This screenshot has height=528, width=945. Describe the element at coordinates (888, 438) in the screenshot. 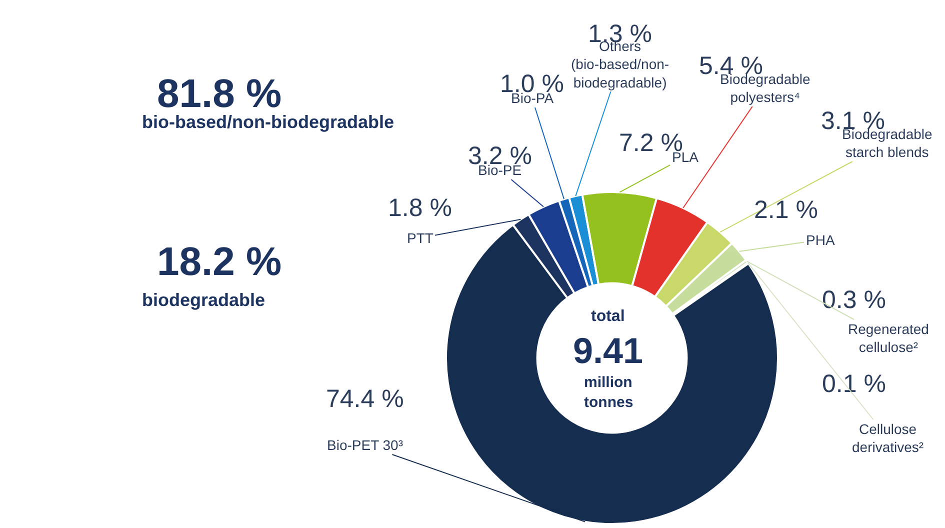

I see `slice-label: Cellulose derivatives²` at that location.